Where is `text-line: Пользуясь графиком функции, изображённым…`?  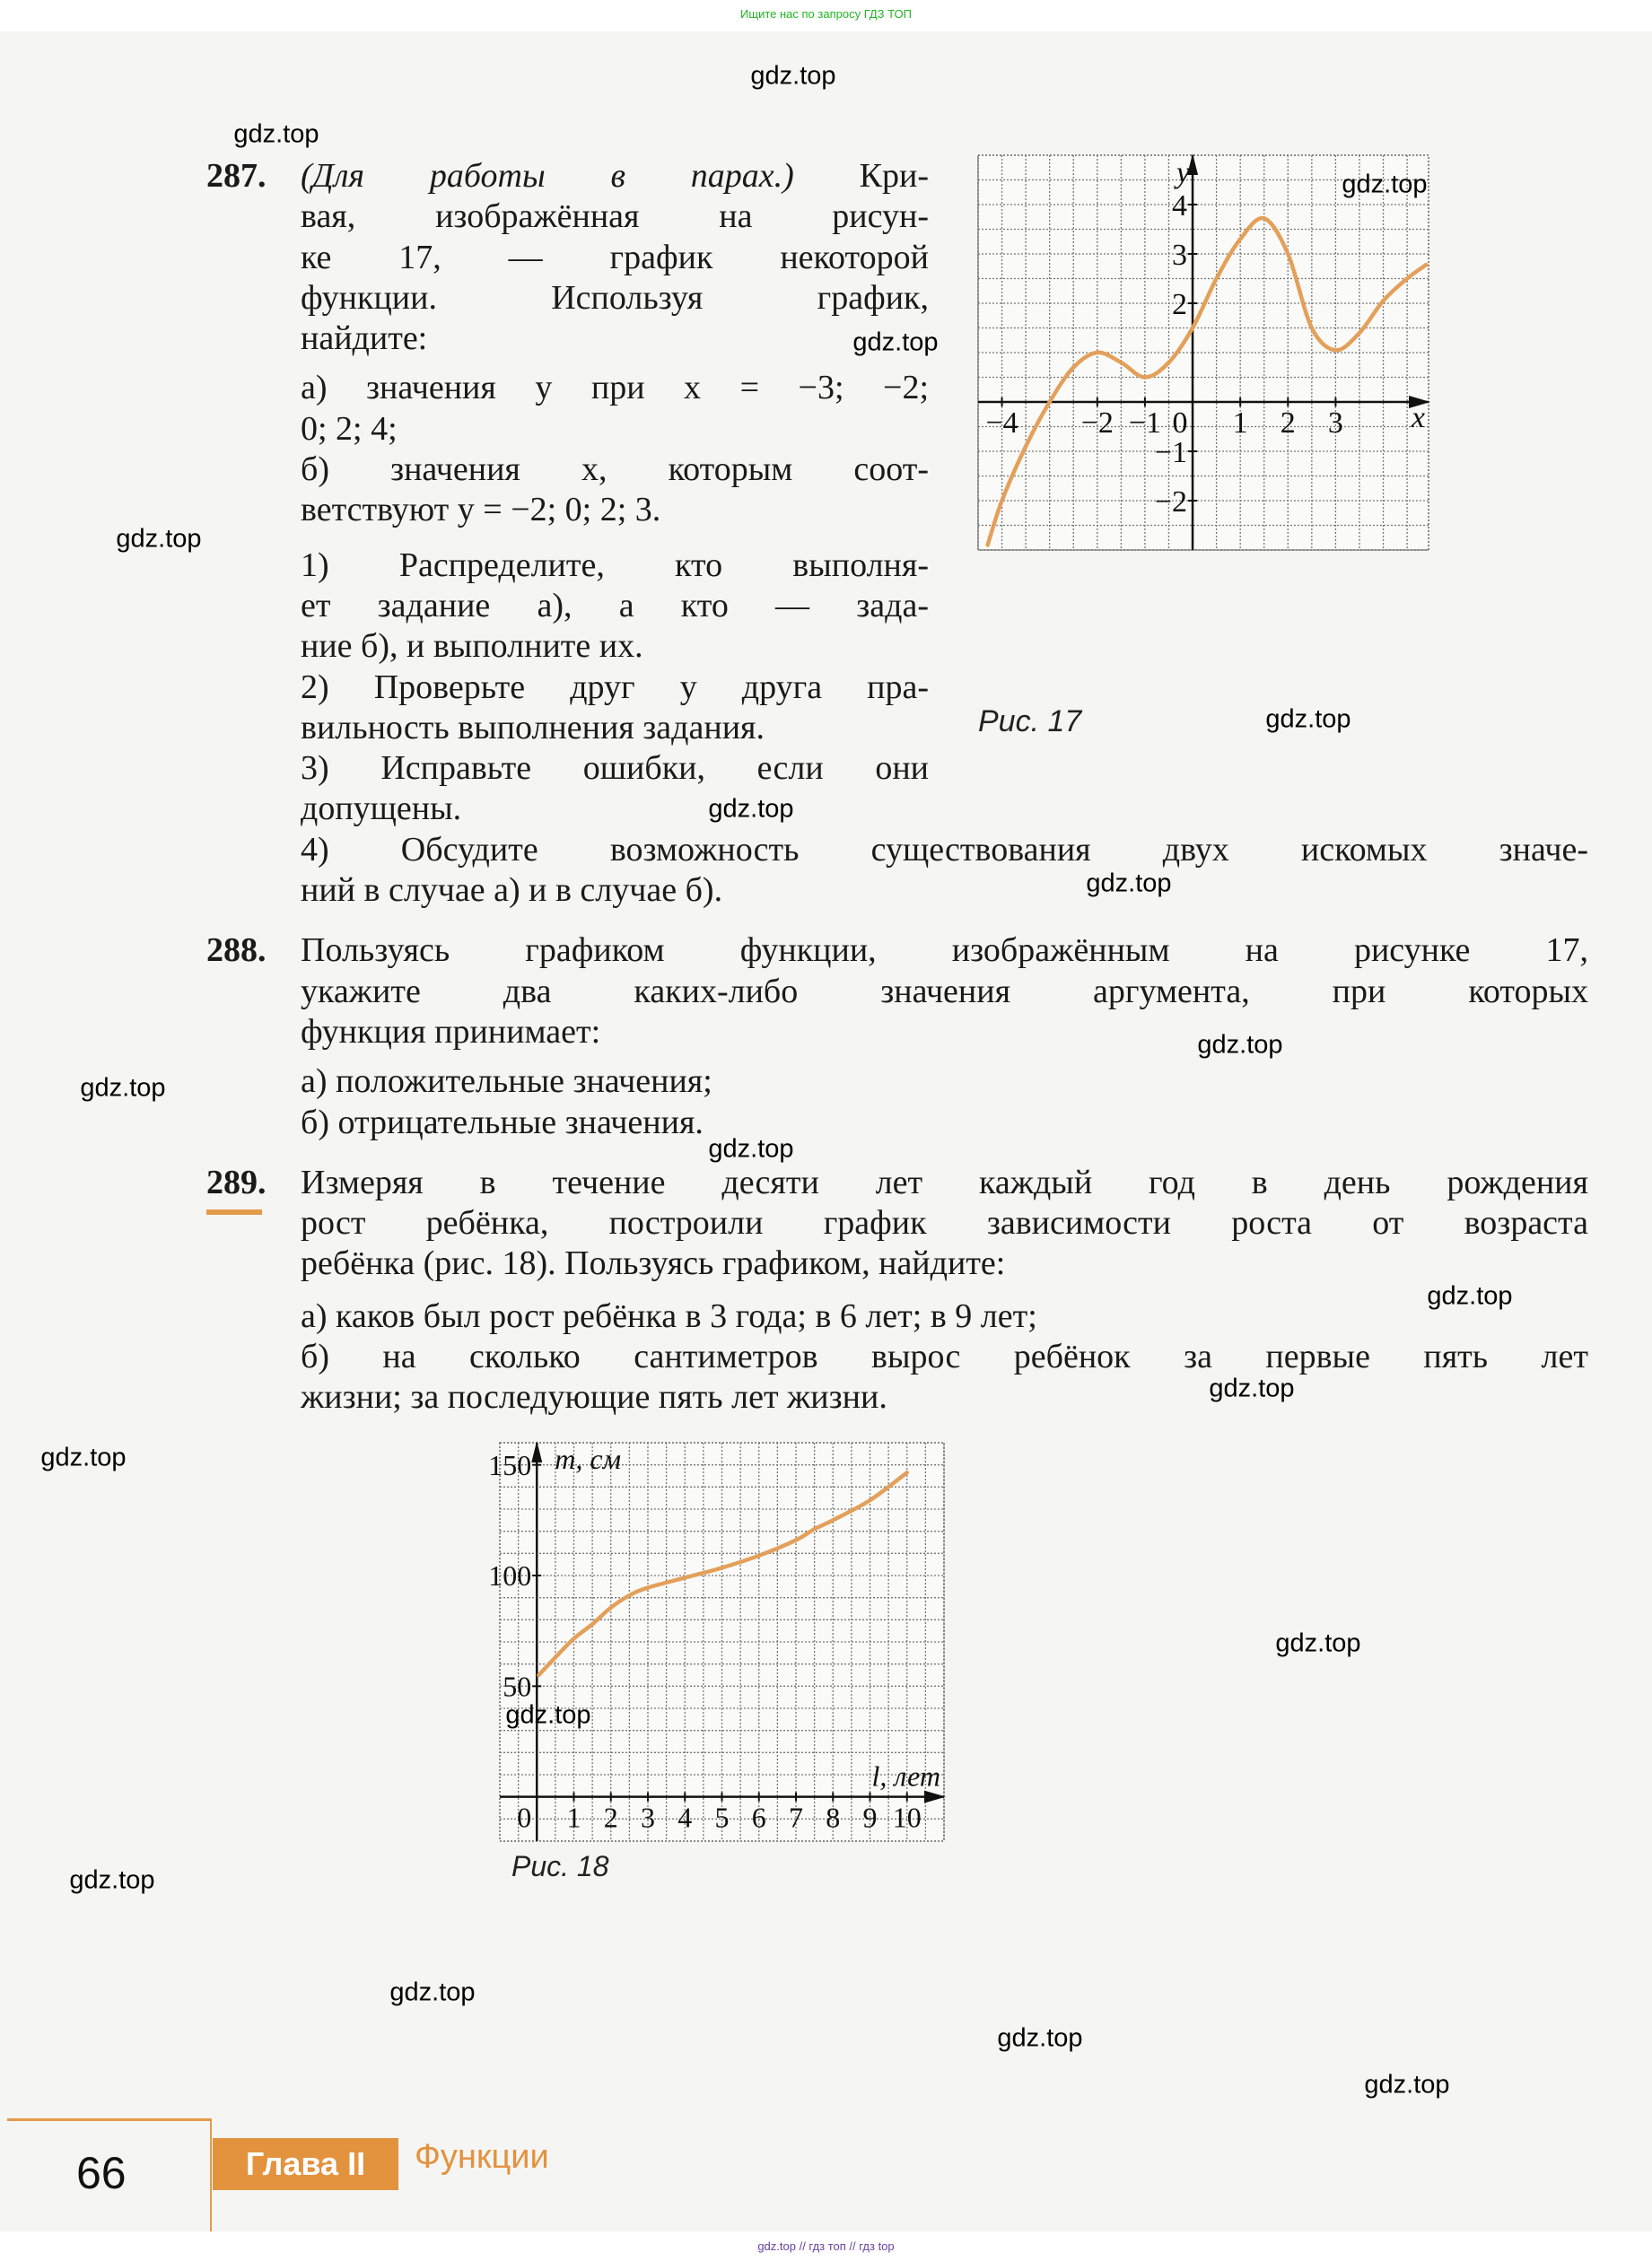
text-line: Пользуясь графиком функции, изображённым… is located at coordinates (944, 950).